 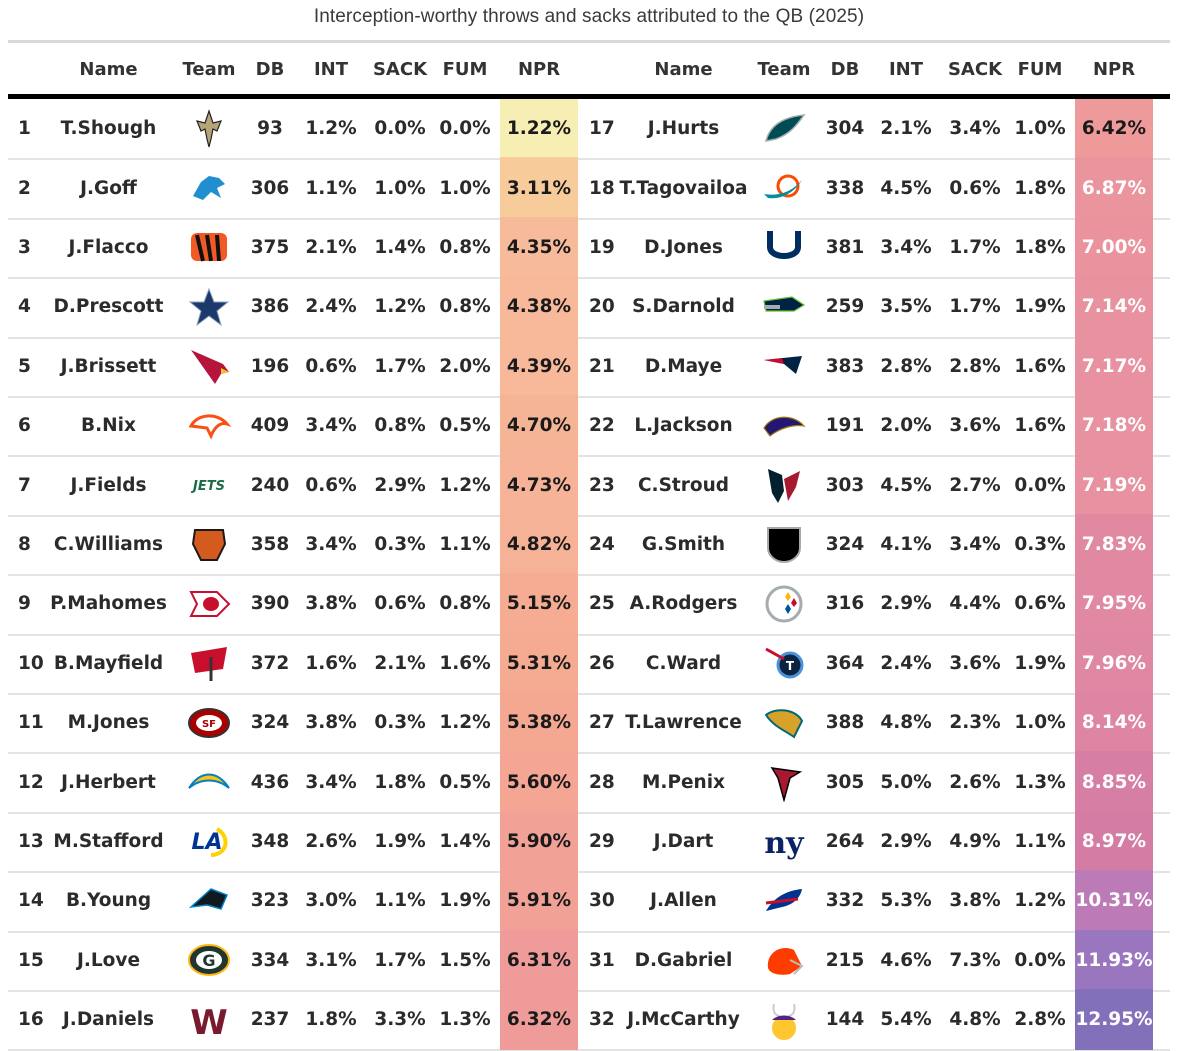 What do you see at coordinates (24, 485) in the screenshot?
I see `rank-cell: 7` at bounding box center [24, 485].